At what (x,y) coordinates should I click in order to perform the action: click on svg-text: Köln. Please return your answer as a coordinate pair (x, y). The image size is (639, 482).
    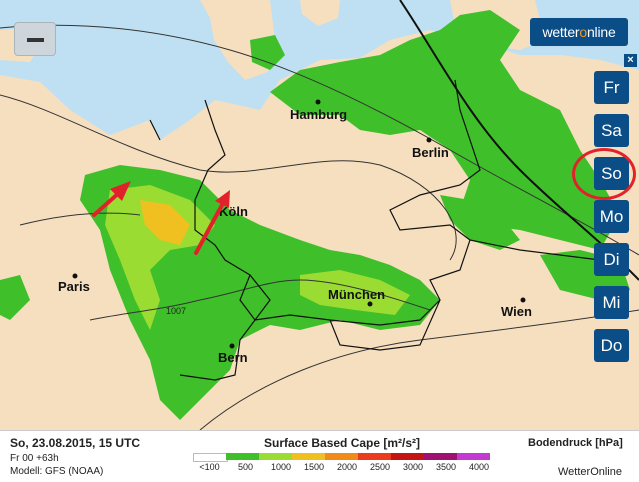
    Looking at the image, I should click on (233, 211).